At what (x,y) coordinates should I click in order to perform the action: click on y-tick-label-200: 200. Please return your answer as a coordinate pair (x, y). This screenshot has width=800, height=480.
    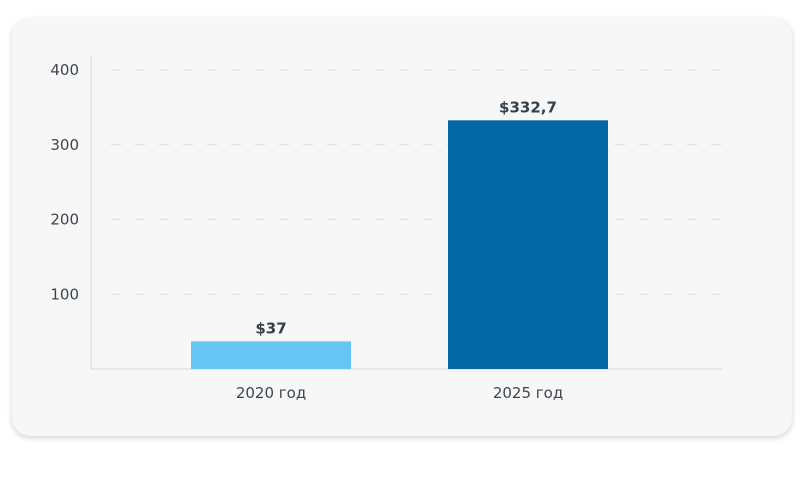
    Looking at the image, I should click on (64, 220).